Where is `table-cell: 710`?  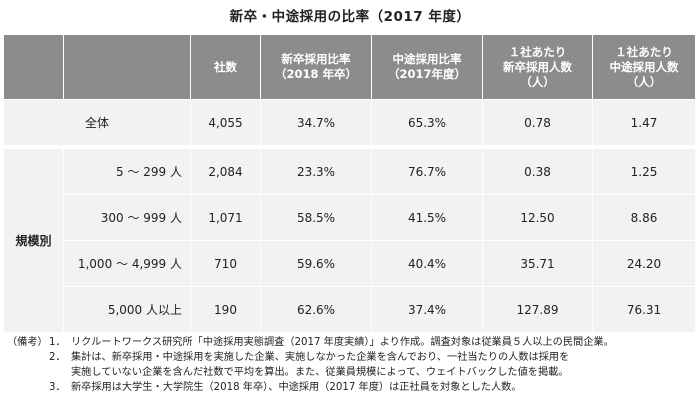
table-cell: 710 is located at coordinates (225, 263).